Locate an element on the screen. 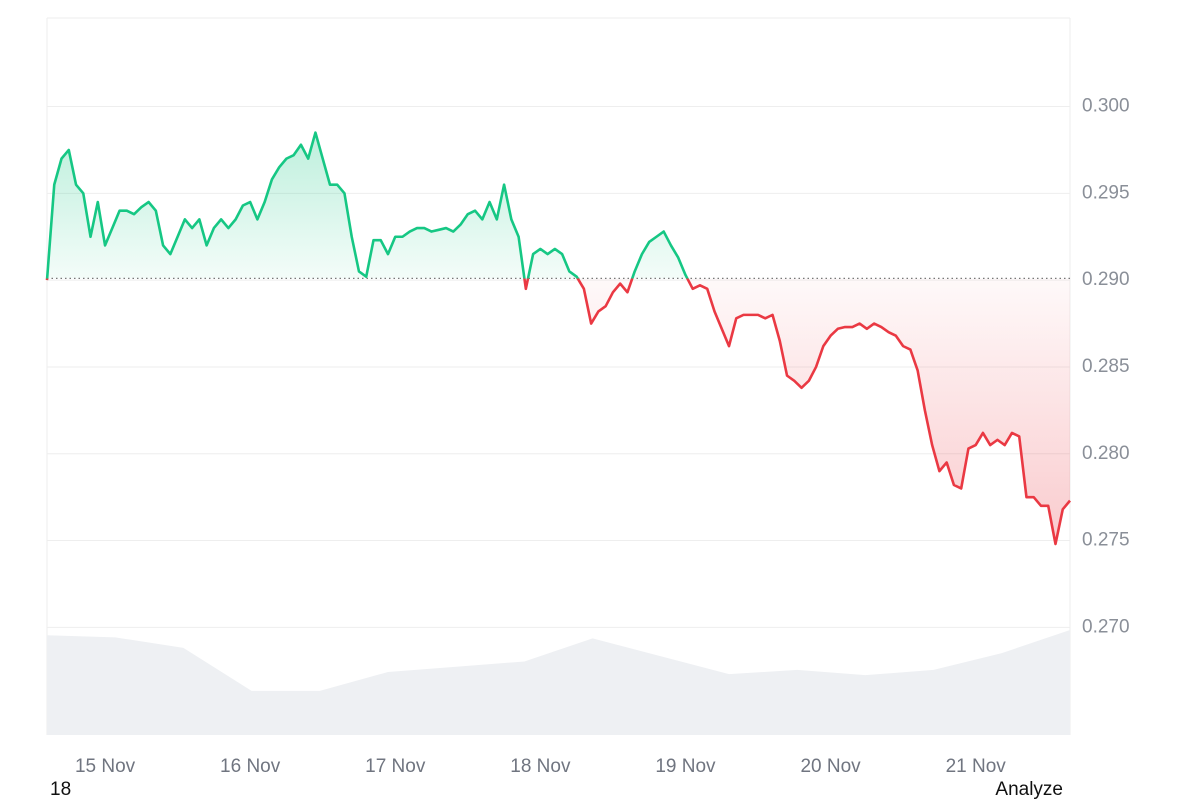 The height and width of the screenshot is (805, 1200). x-tick-label: 16 Nov is located at coordinates (250, 766).